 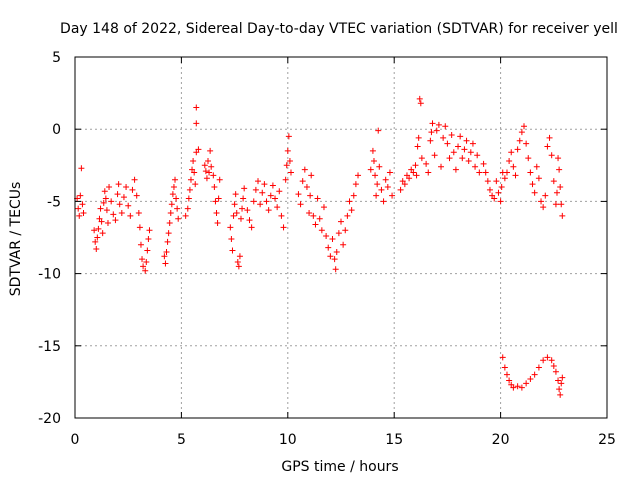 What do you see at coordinates (49, 275) in the screenshot?
I see `y-tick-label: -10` at bounding box center [49, 275].